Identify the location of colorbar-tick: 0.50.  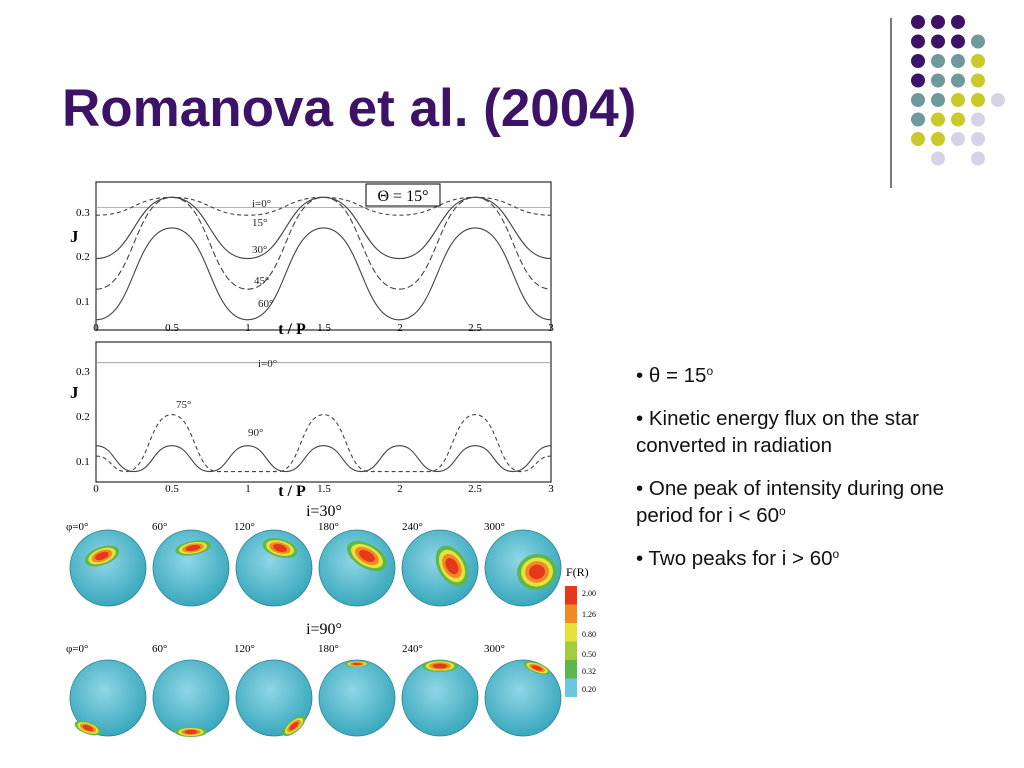
(589, 654).